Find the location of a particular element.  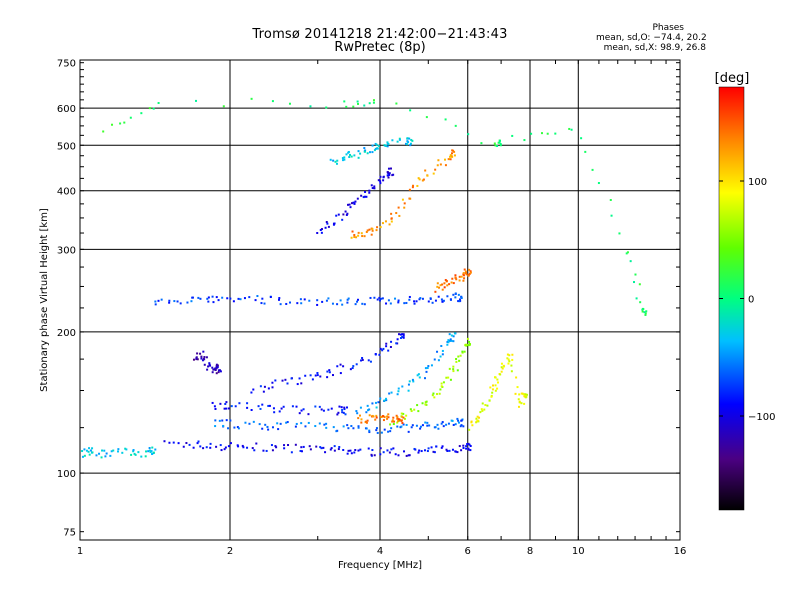

x-tick-label: 4 is located at coordinates (380, 551).